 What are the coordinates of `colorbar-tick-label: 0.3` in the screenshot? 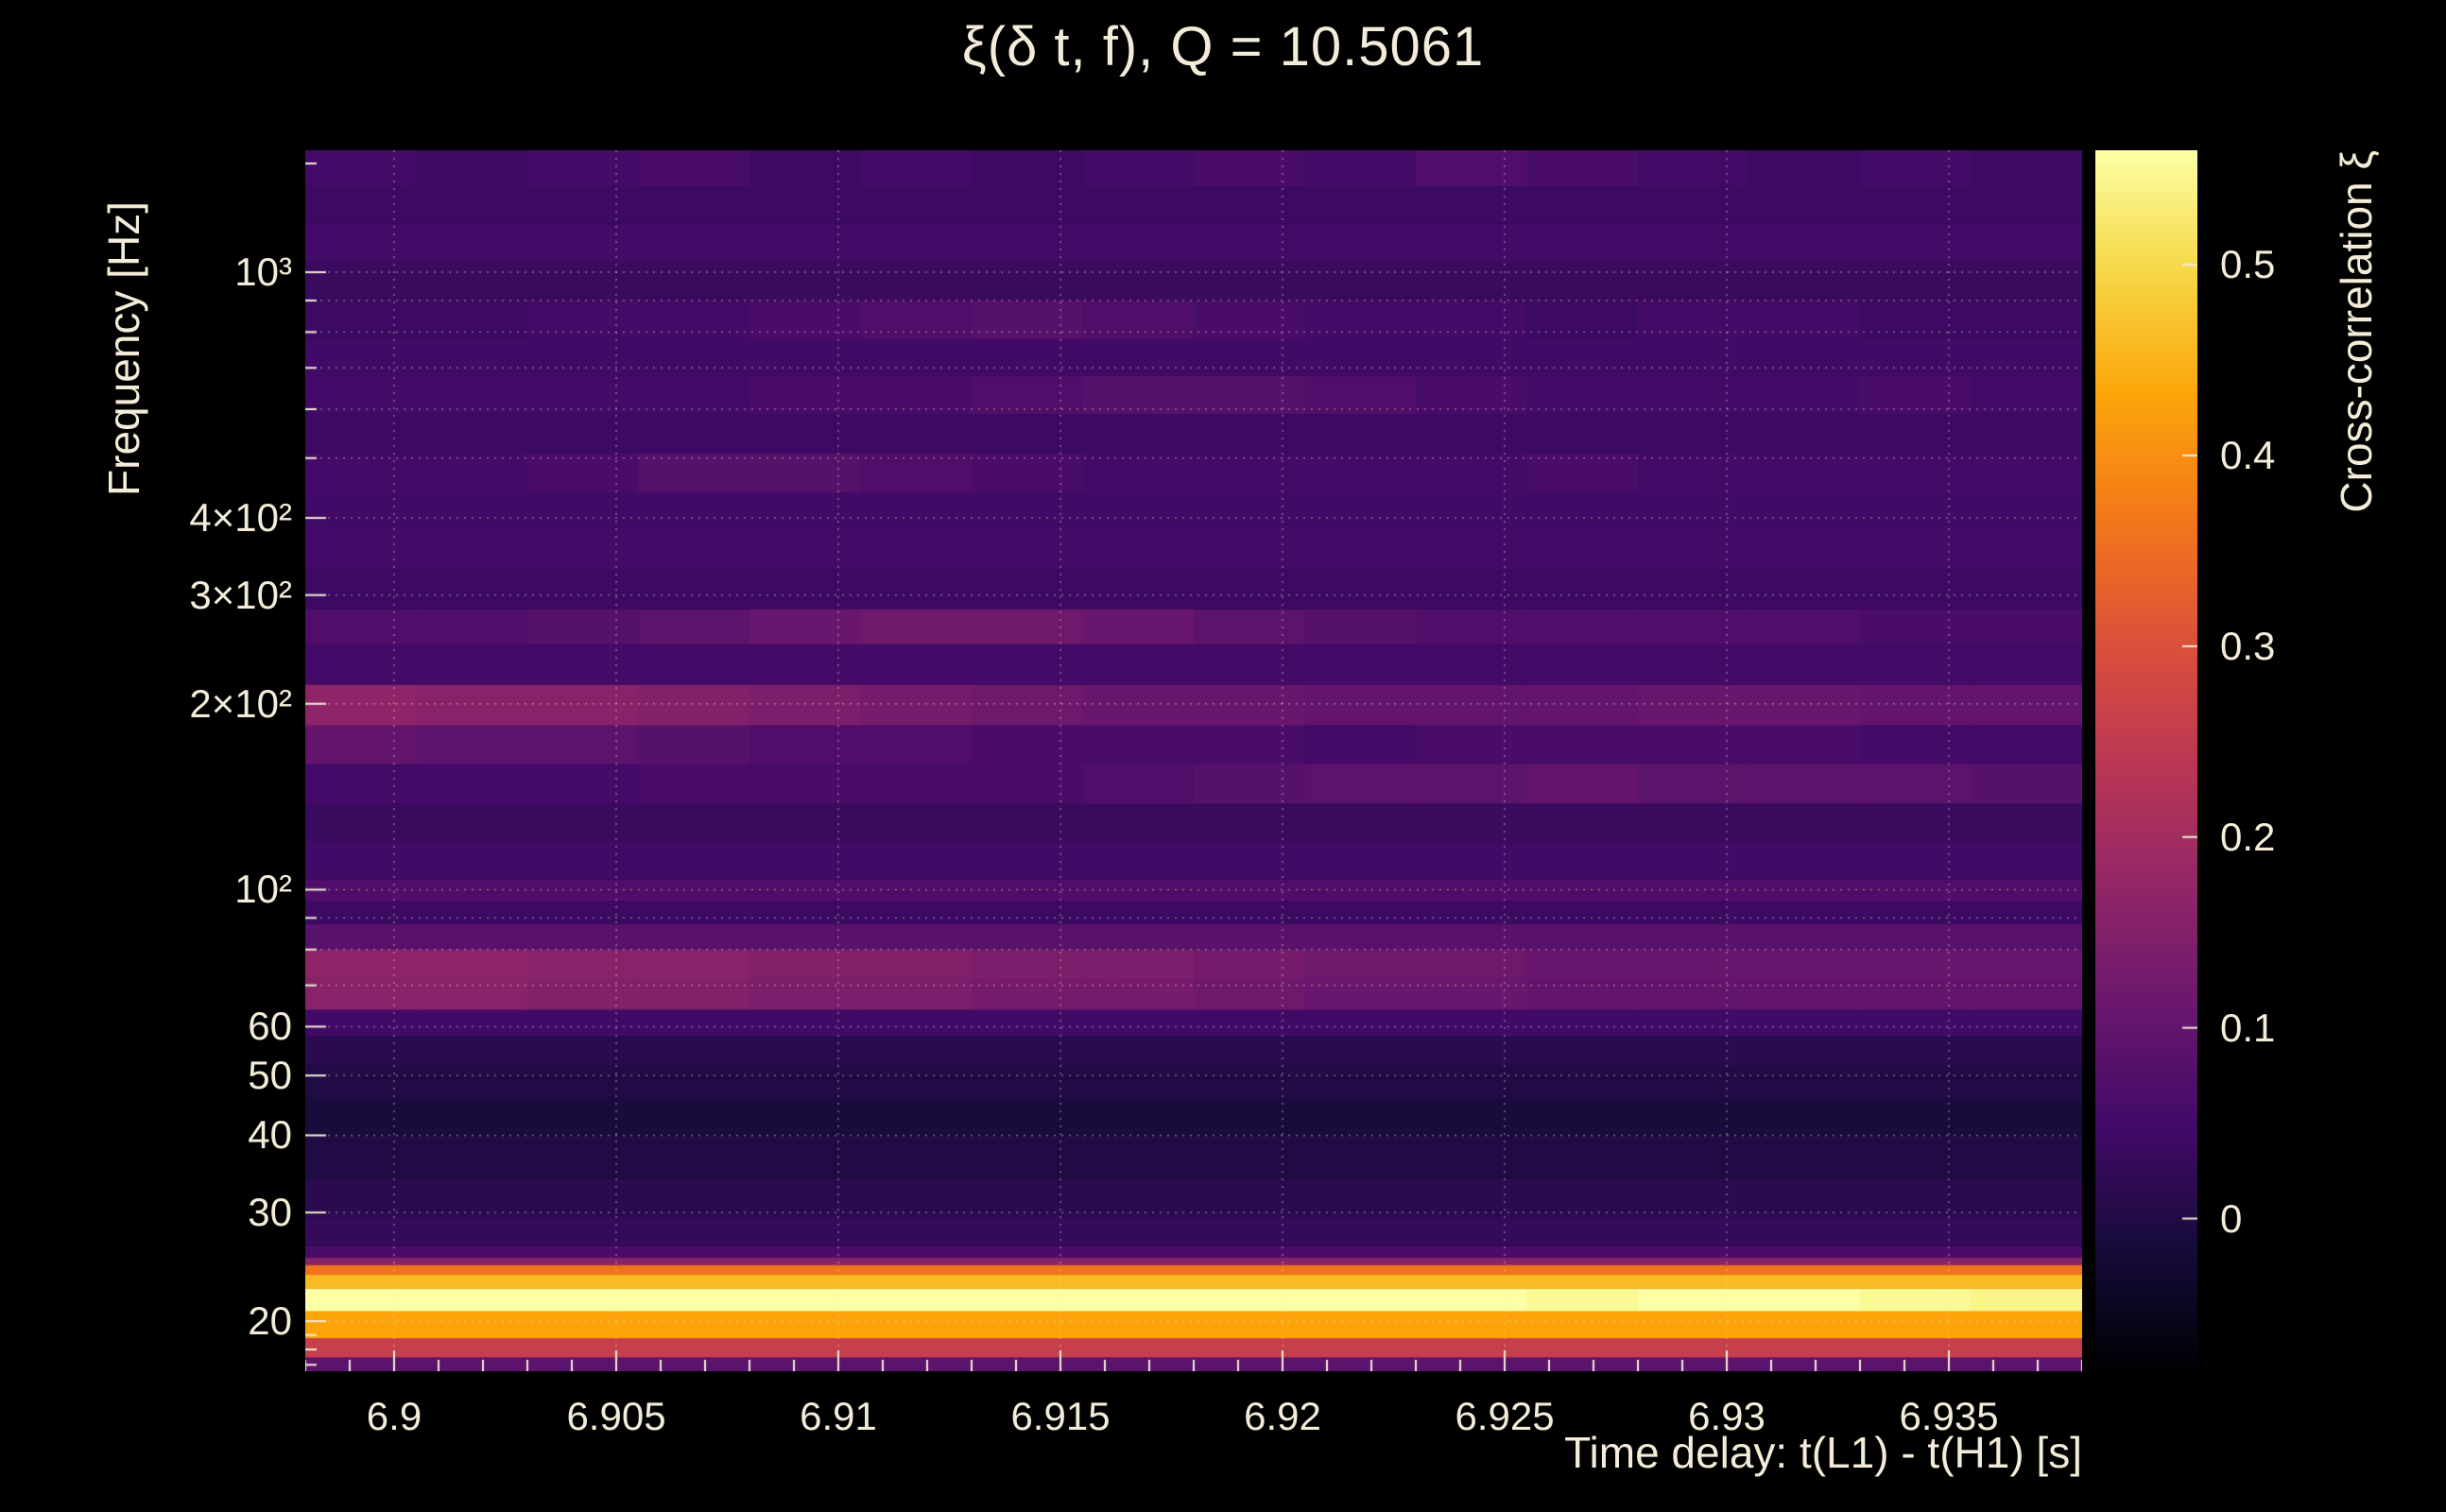 It's located at (2248, 645).